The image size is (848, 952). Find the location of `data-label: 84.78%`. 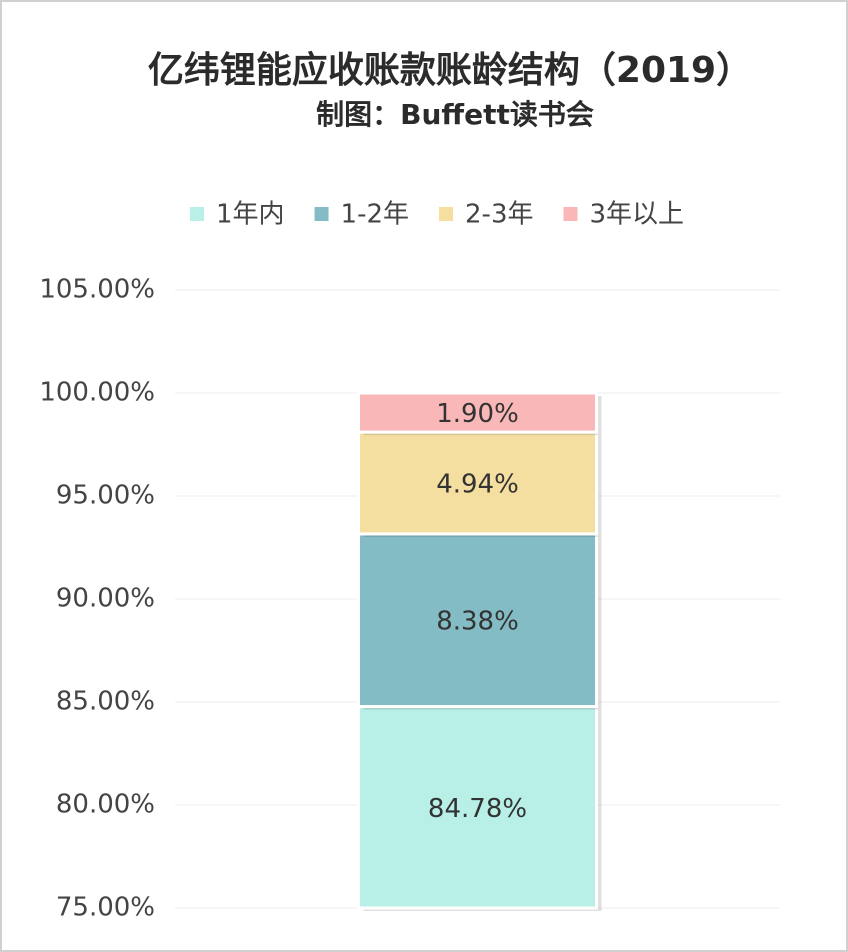

data-label: 84.78% is located at coordinates (477, 809).